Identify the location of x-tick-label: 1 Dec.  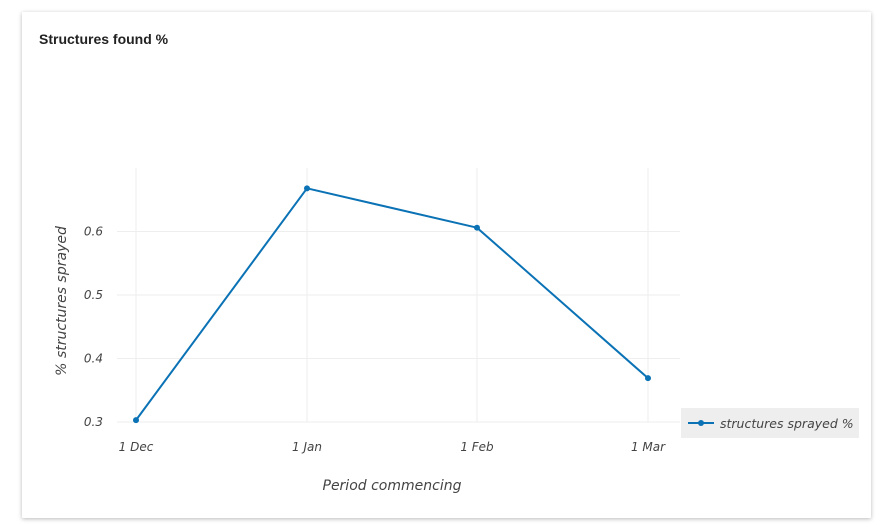
(136, 447).